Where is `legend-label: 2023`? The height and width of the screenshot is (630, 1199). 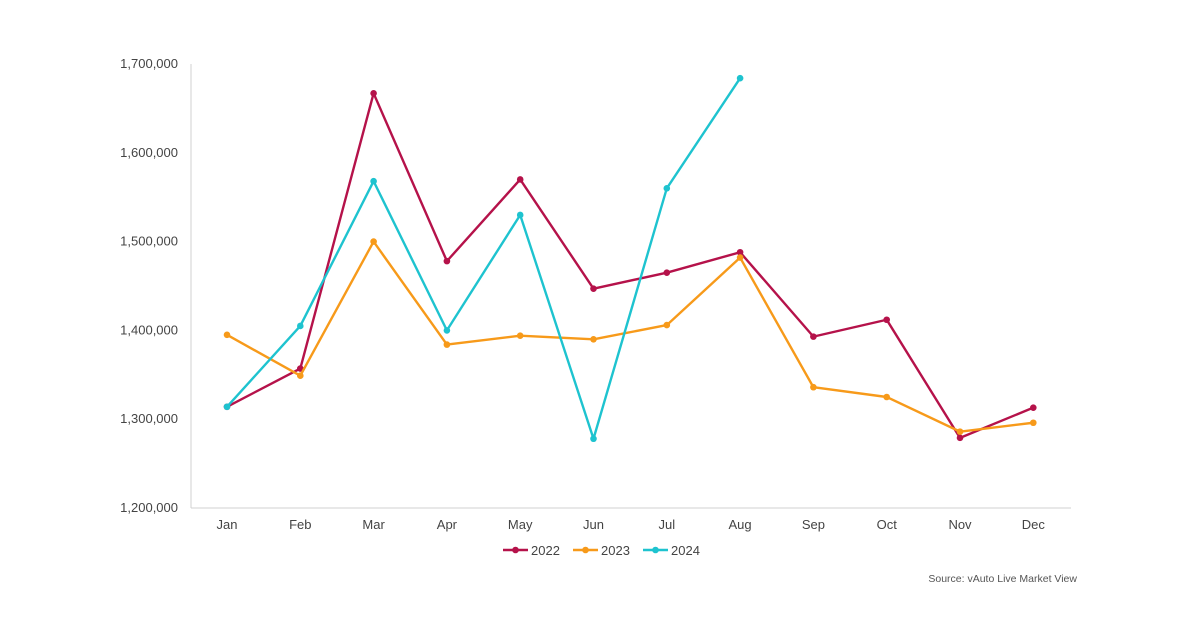
legend-label: 2023 is located at coordinates (615, 550).